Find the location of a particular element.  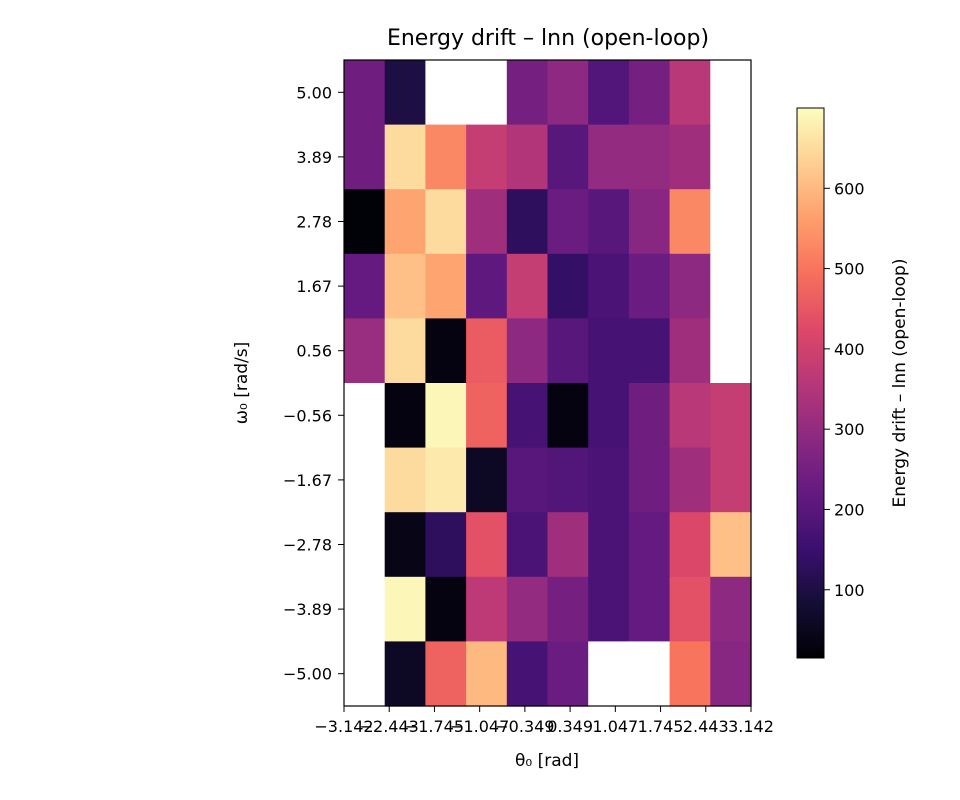

colorbar-tick-label: 300 is located at coordinates (849, 429).